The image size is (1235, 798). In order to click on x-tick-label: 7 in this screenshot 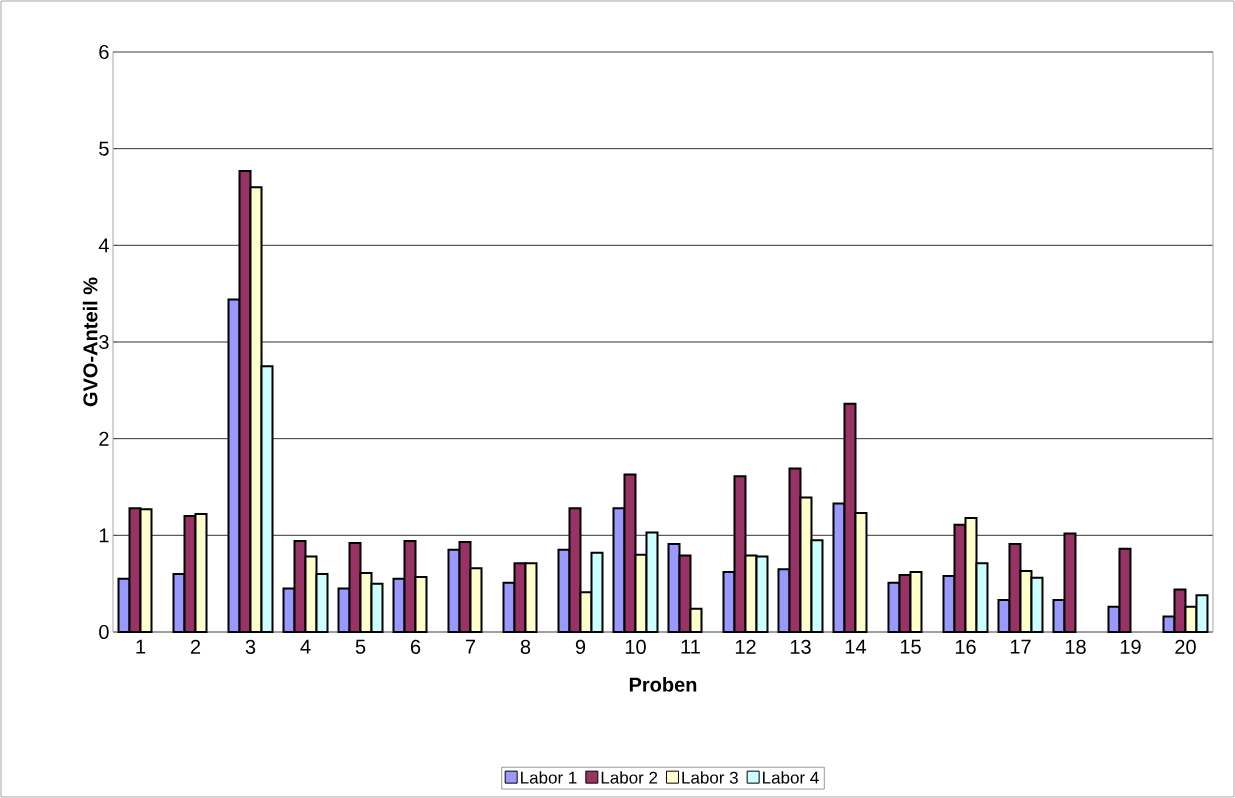, I will do `click(470, 646)`.